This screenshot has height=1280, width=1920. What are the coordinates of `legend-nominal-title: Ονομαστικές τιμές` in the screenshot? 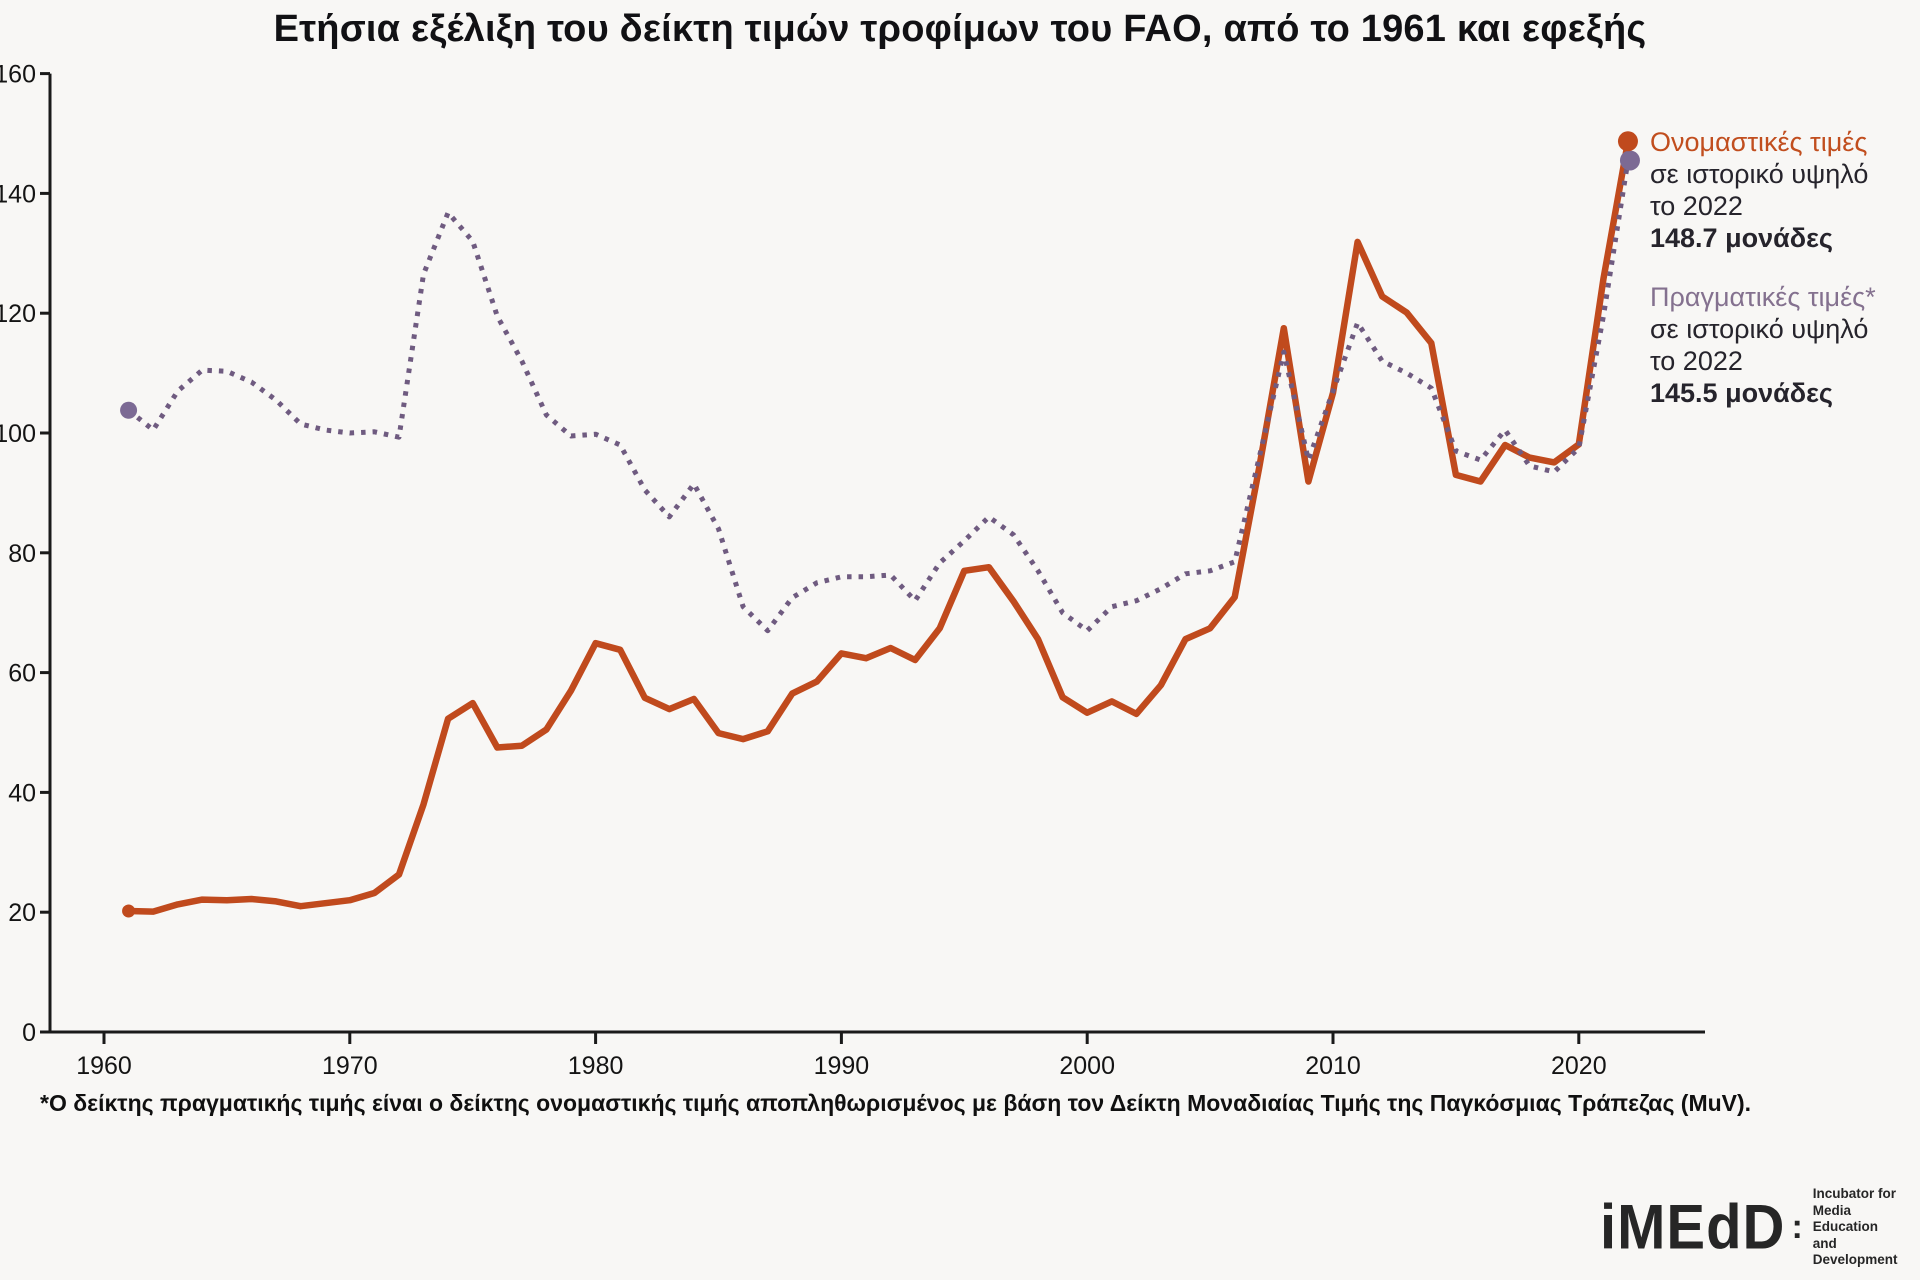 It's located at (1759, 142).